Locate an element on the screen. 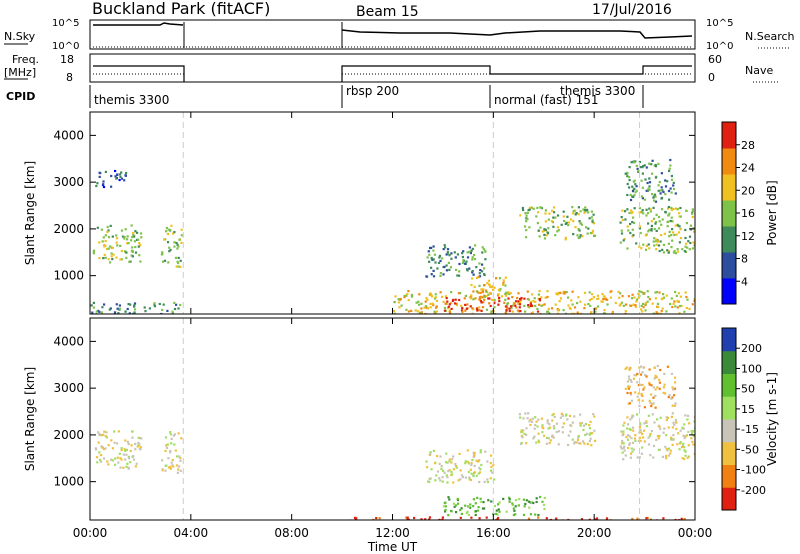 The height and width of the screenshot is (554, 800). colorbar-tick-label: -100 is located at coordinates (753, 470).